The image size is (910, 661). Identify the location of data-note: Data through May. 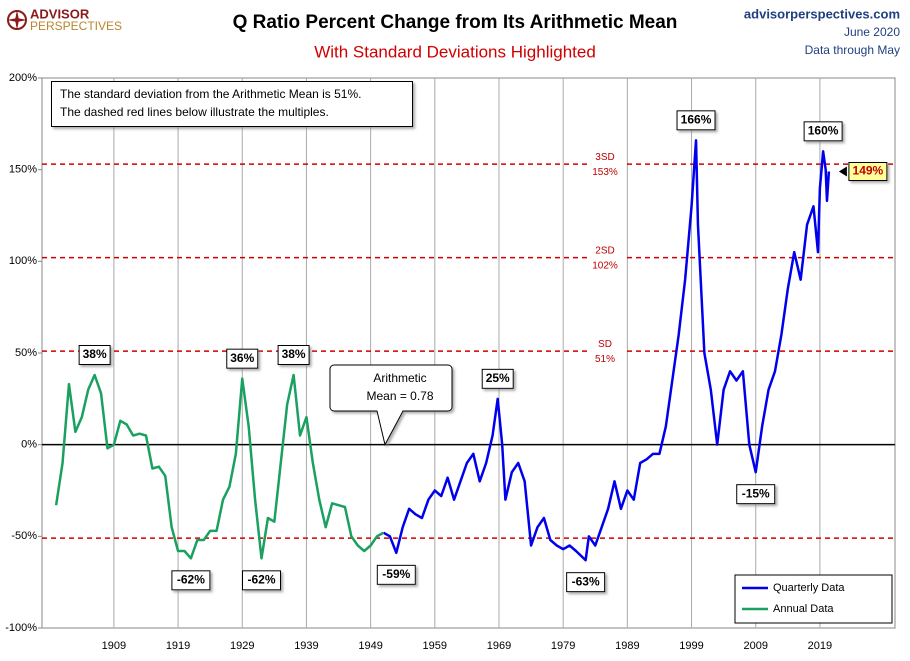
(852, 50).